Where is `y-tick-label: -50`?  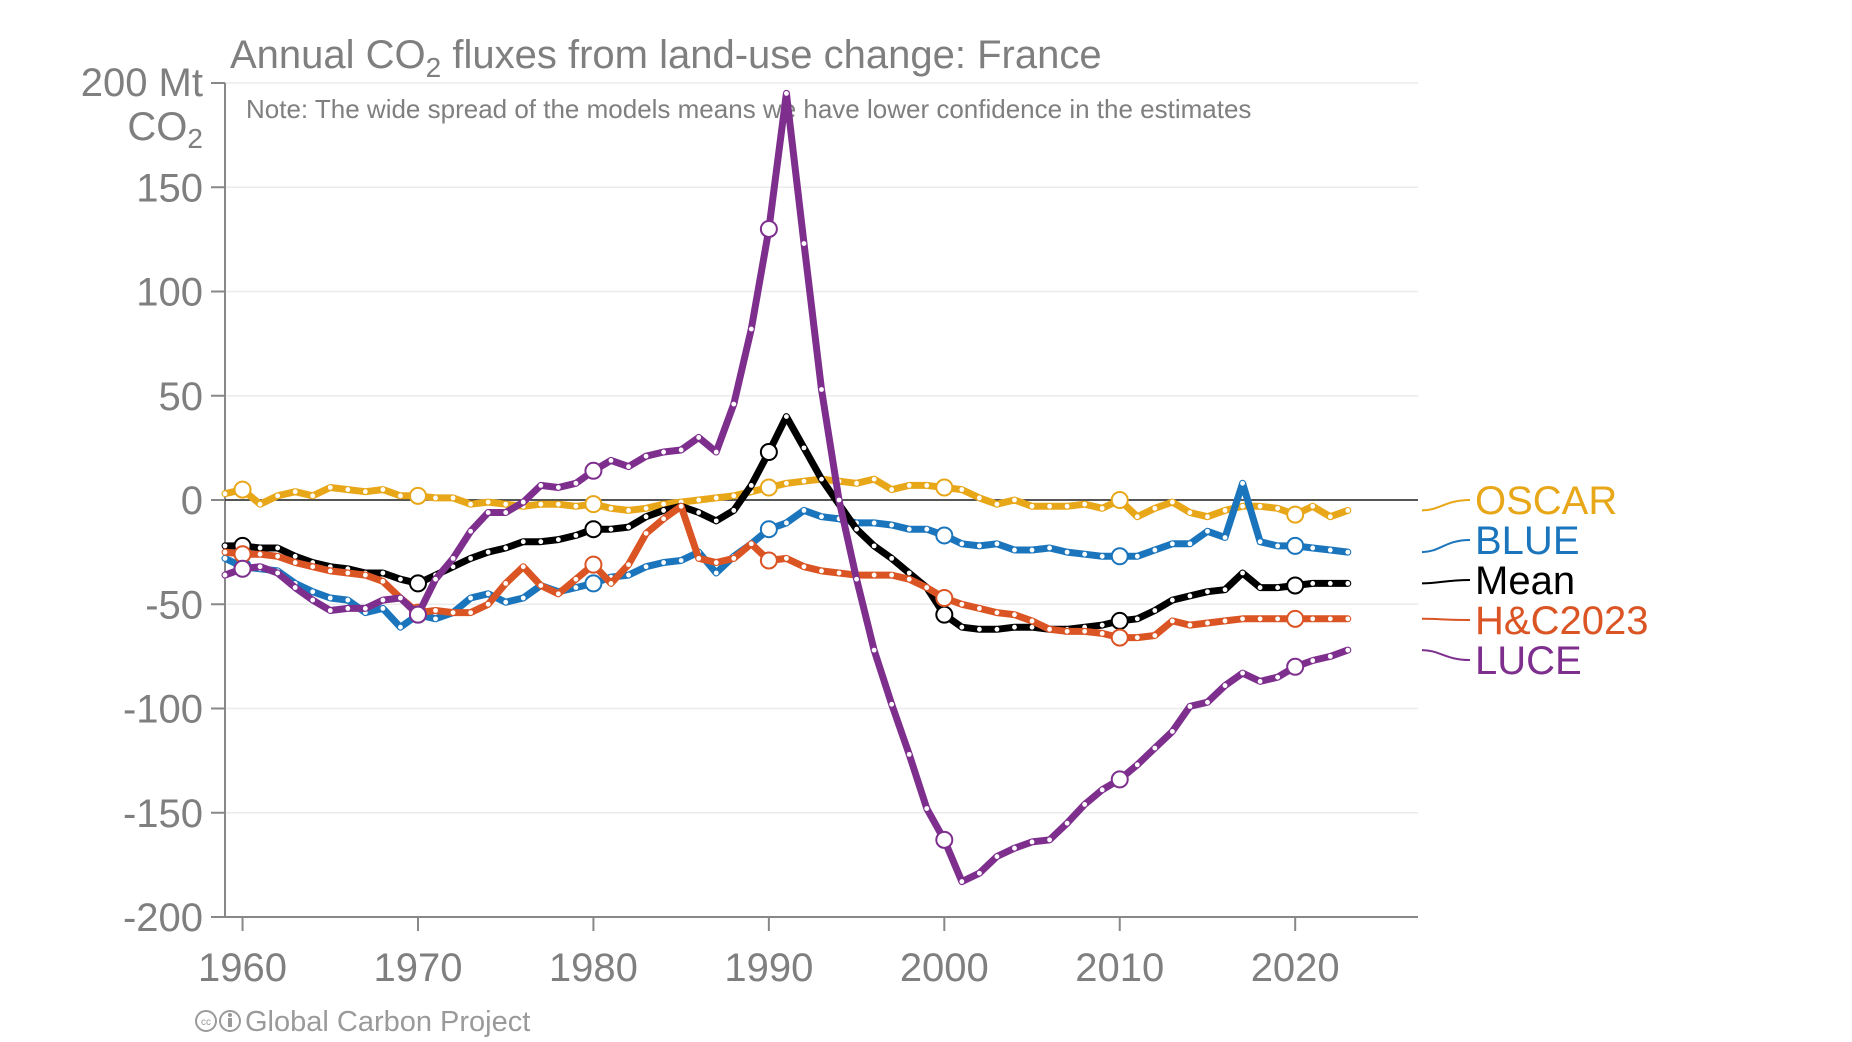
y-tick-label: -50 is located at coordinates (174, 605).